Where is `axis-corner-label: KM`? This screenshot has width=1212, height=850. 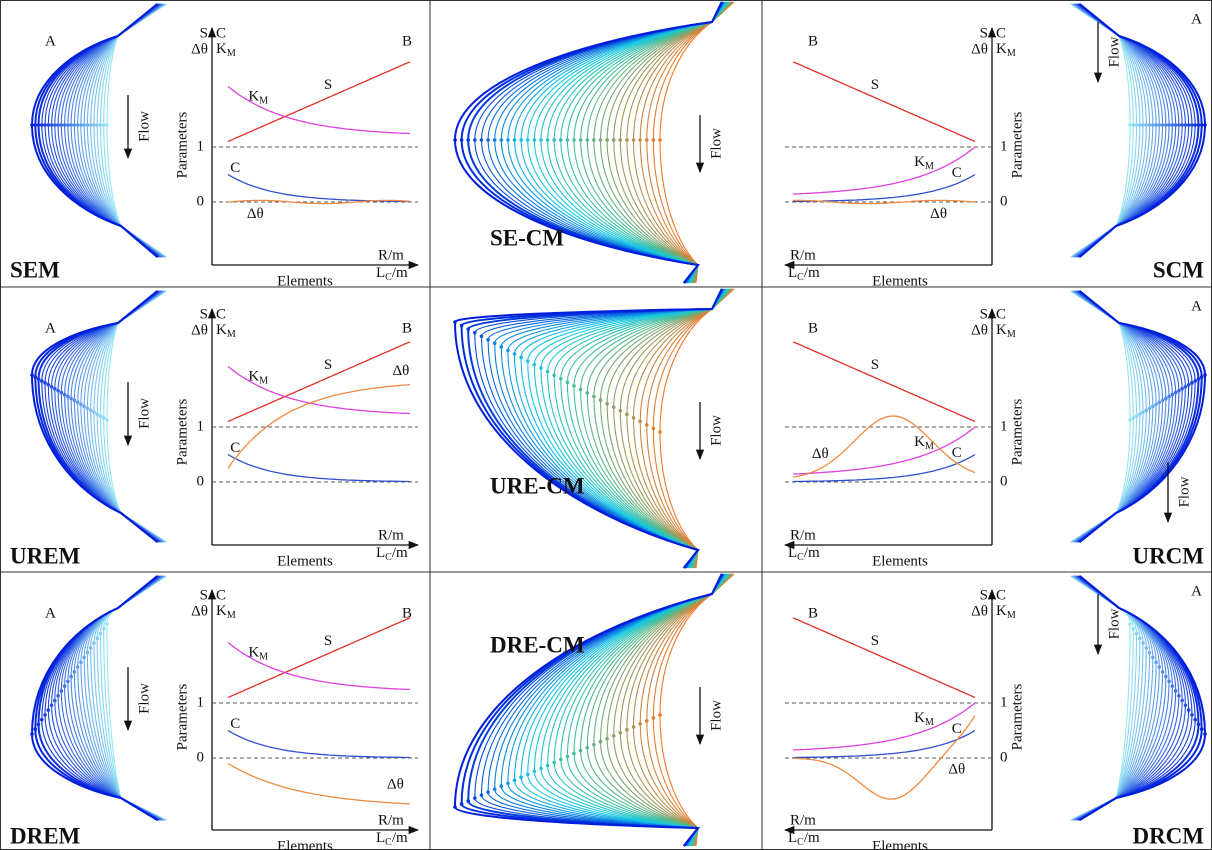
axis-corner-label: KM is located at coordinates (226, 331).